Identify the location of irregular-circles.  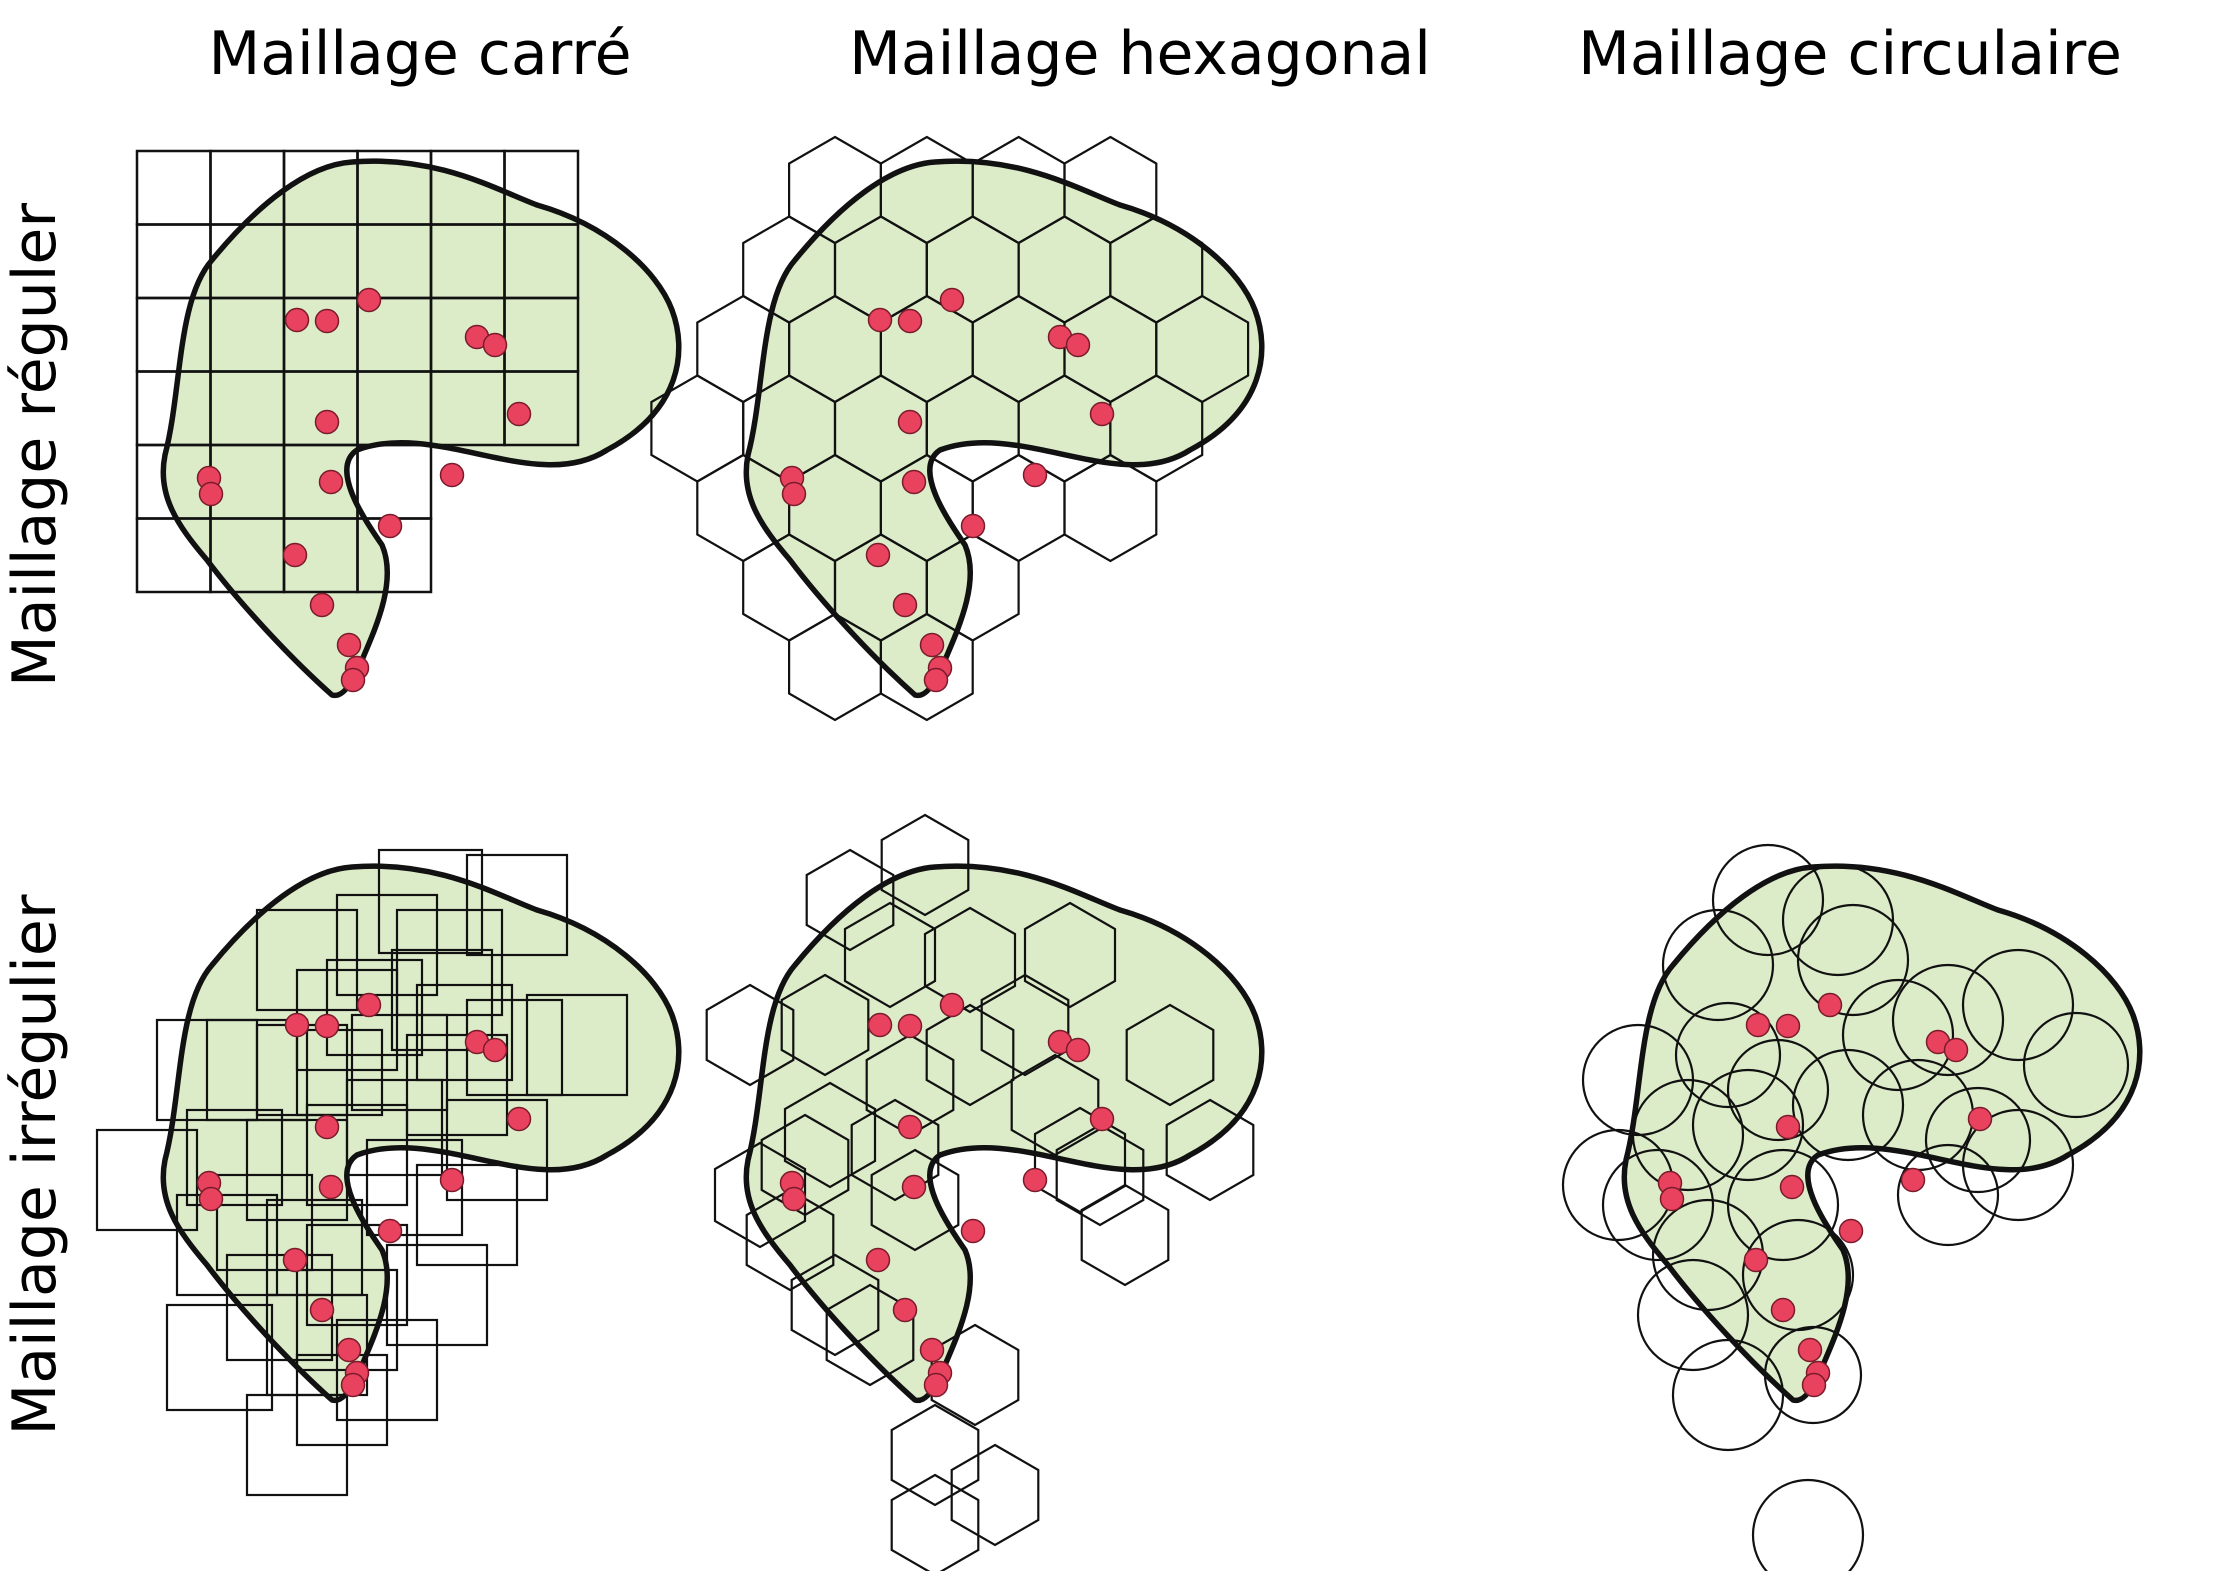
(1845, 1207).